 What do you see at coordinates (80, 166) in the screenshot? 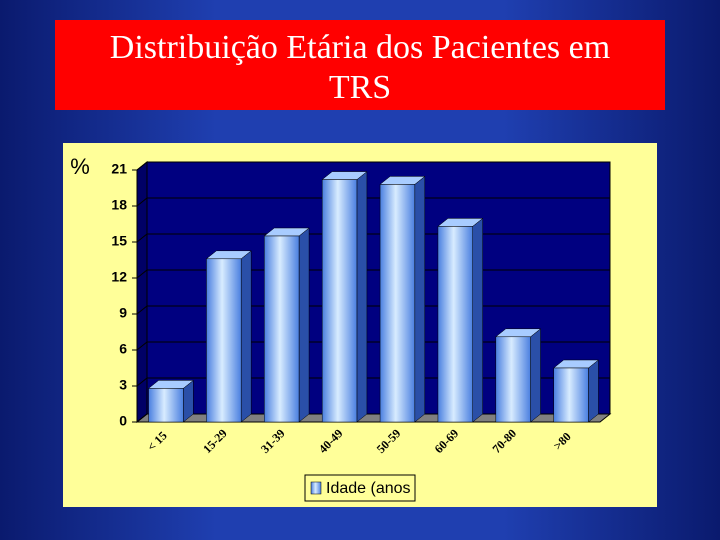
I see `y-axis-label: %` at bounding box center [80, 166].